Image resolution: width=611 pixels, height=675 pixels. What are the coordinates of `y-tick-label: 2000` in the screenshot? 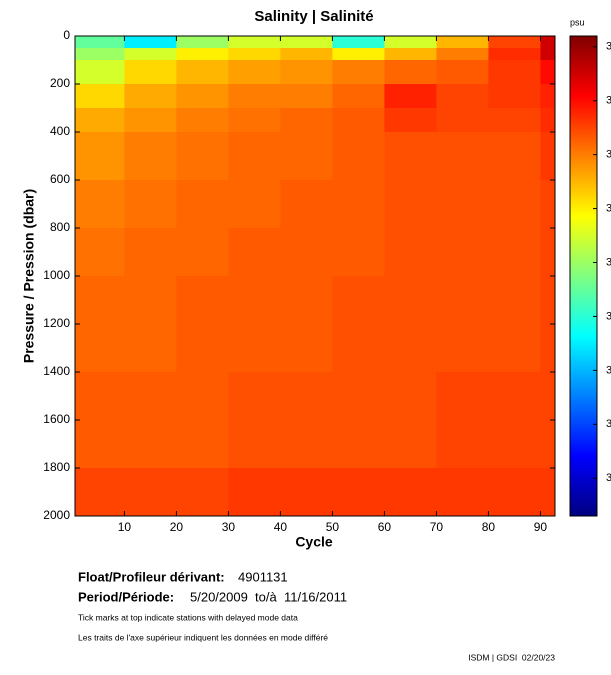 It's located at (56, 515).